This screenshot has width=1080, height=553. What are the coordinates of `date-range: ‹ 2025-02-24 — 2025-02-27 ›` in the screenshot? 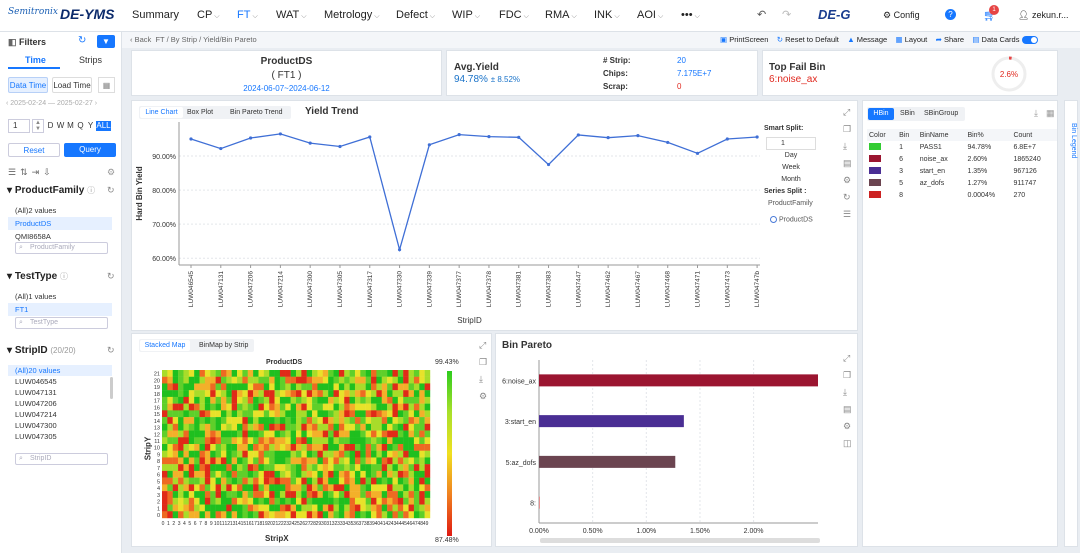 It's located at (52, 103).